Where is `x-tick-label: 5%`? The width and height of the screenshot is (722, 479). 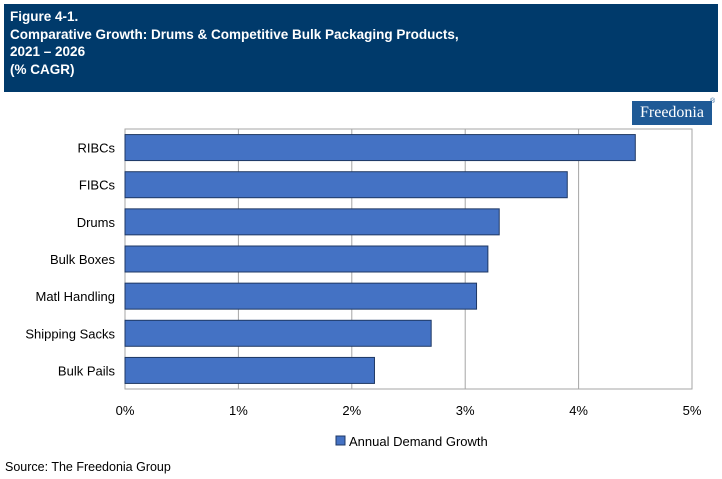 x-tick-label: 5% is located at coordinates (692, 410).